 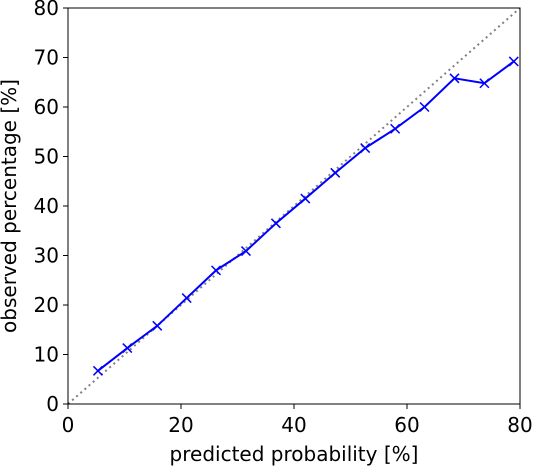 I want to click on y-tick-label: 60, so click(x=46, y=107).